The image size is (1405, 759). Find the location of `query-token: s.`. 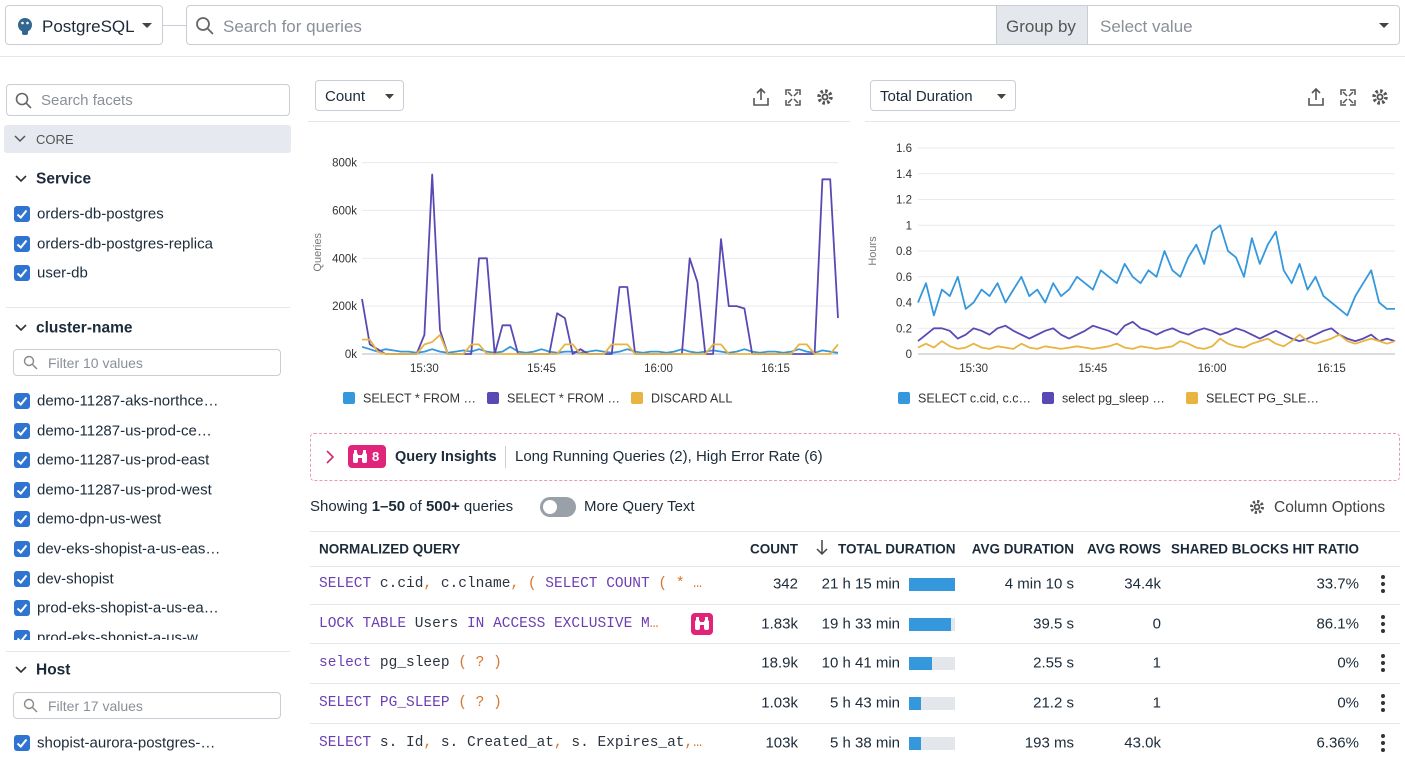

query-token: s. is located at coordinates (388, 742).